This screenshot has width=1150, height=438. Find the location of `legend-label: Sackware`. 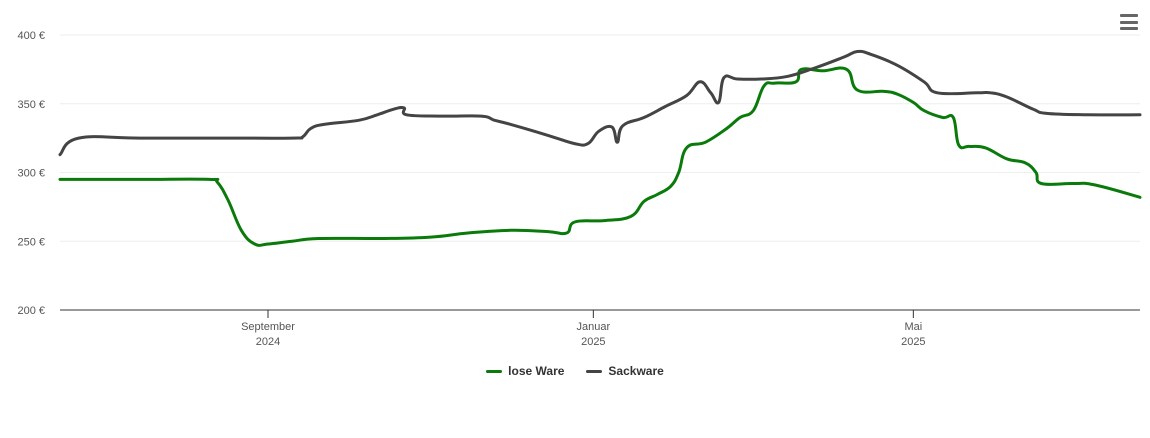

legend-label: Sackware is located at coordinates (636, 371).